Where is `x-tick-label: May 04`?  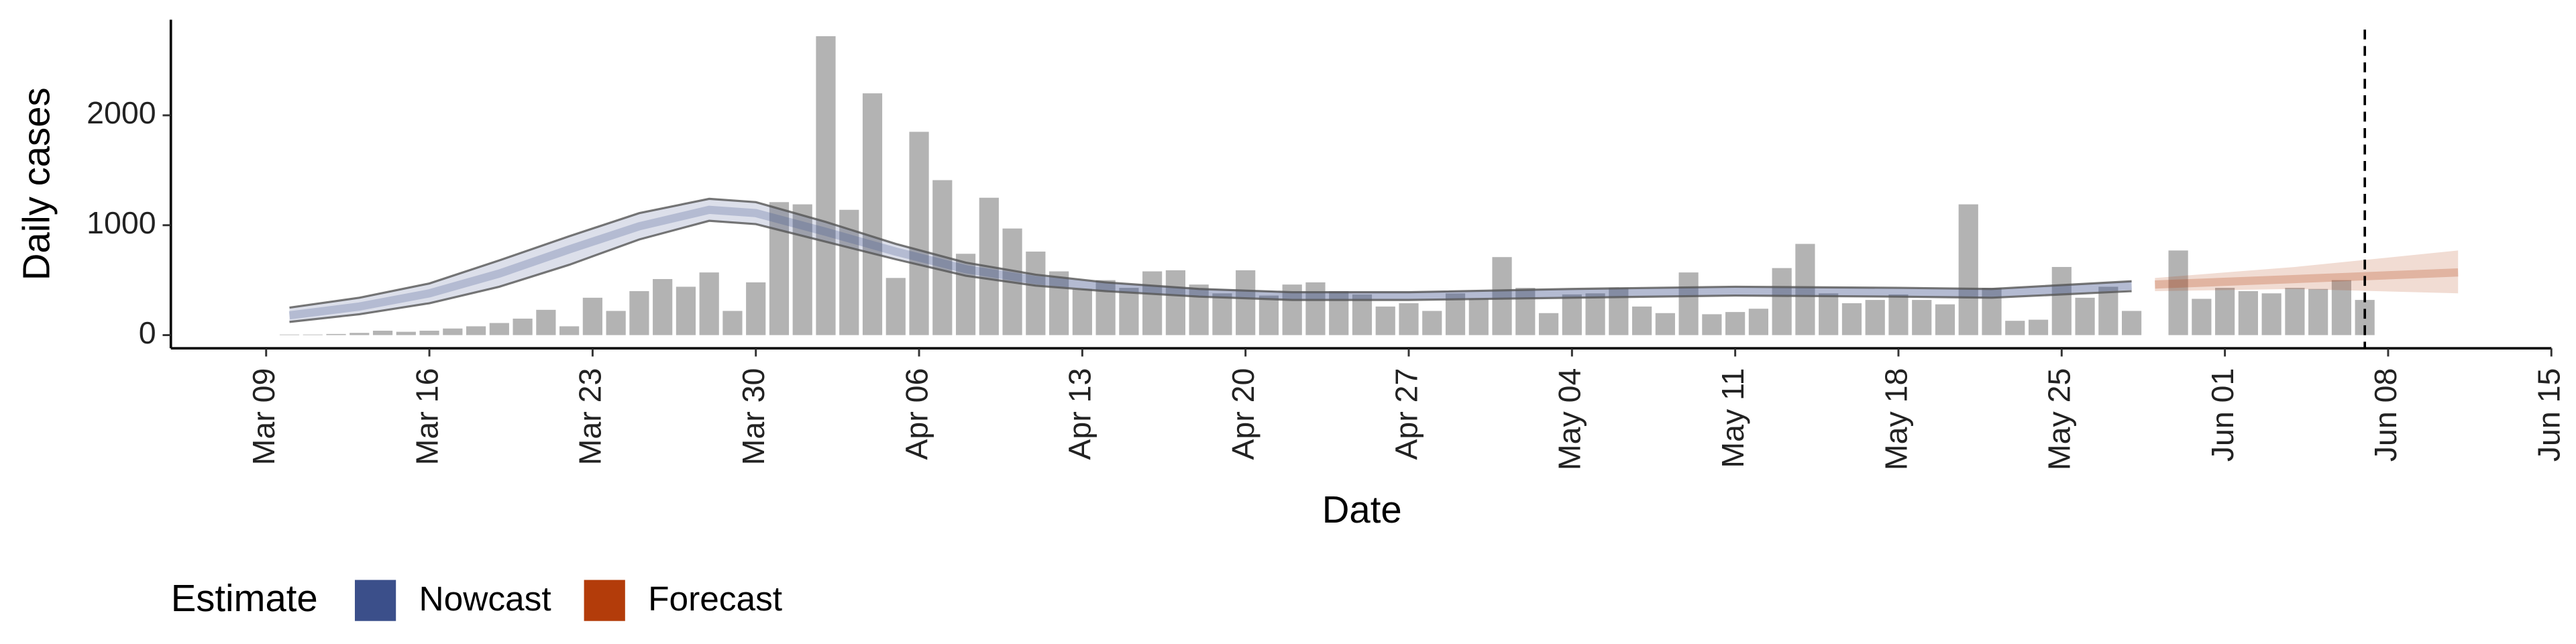 x-tick-label: May 04 is located at coordinates (1569, 419).